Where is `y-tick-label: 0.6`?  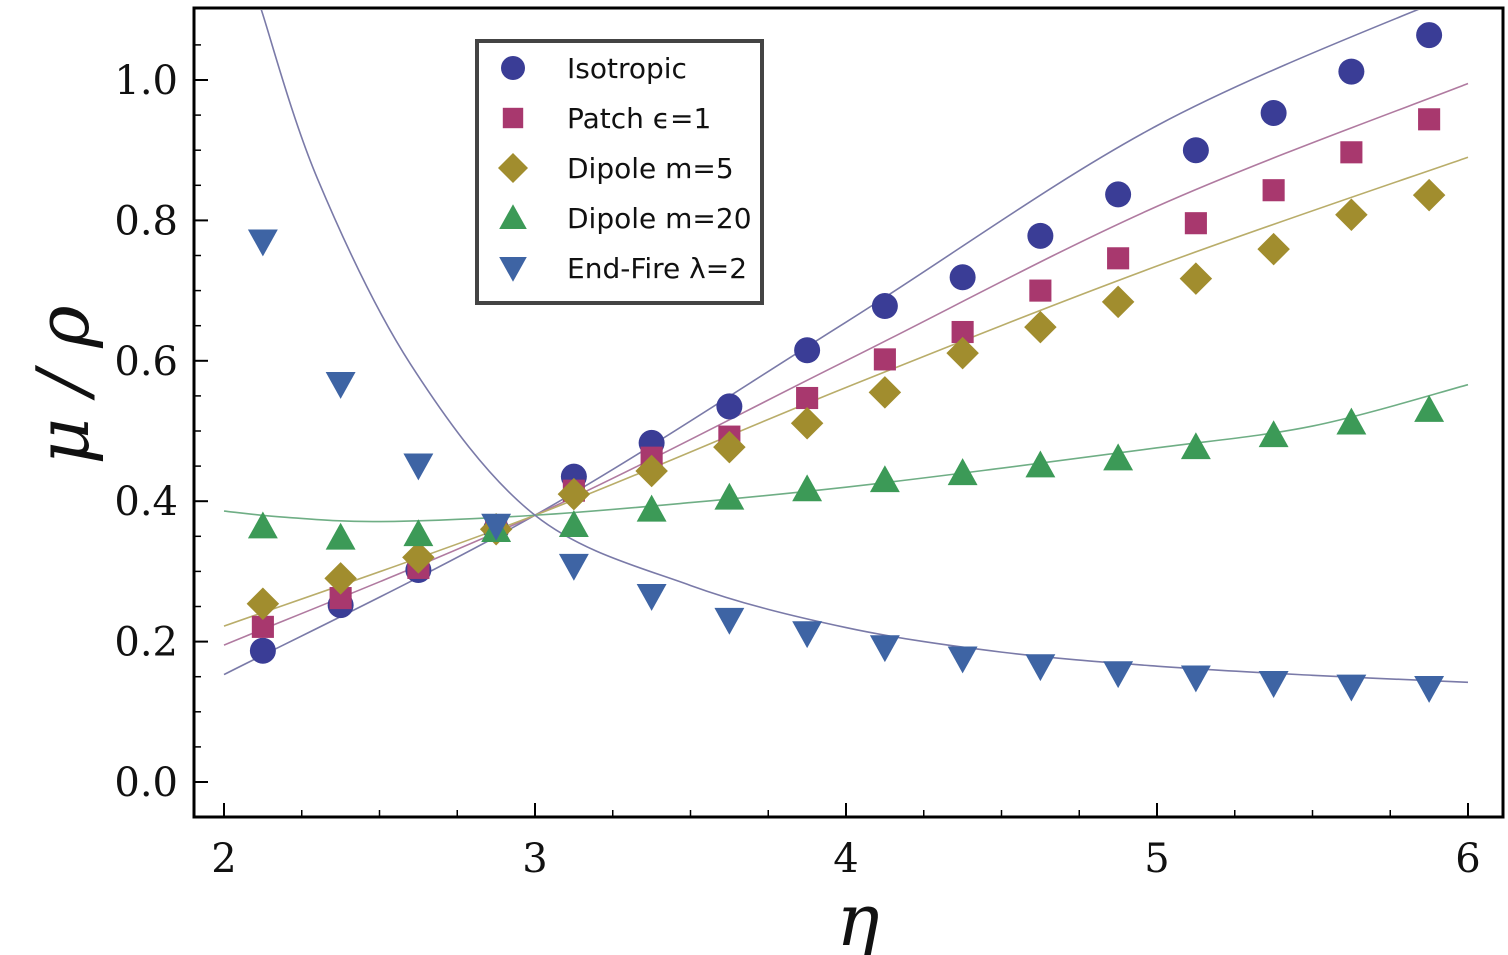 y-tick-label: 0.6 is located at coordinates (146, 362).